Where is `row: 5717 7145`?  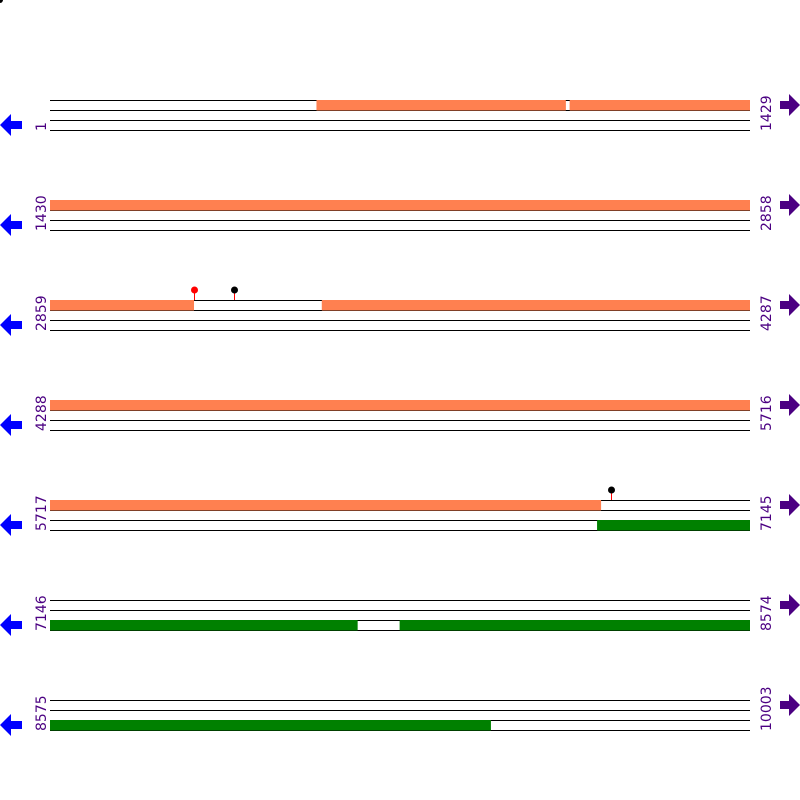
row: 5717 7145 is located at coordinates (400, 511).